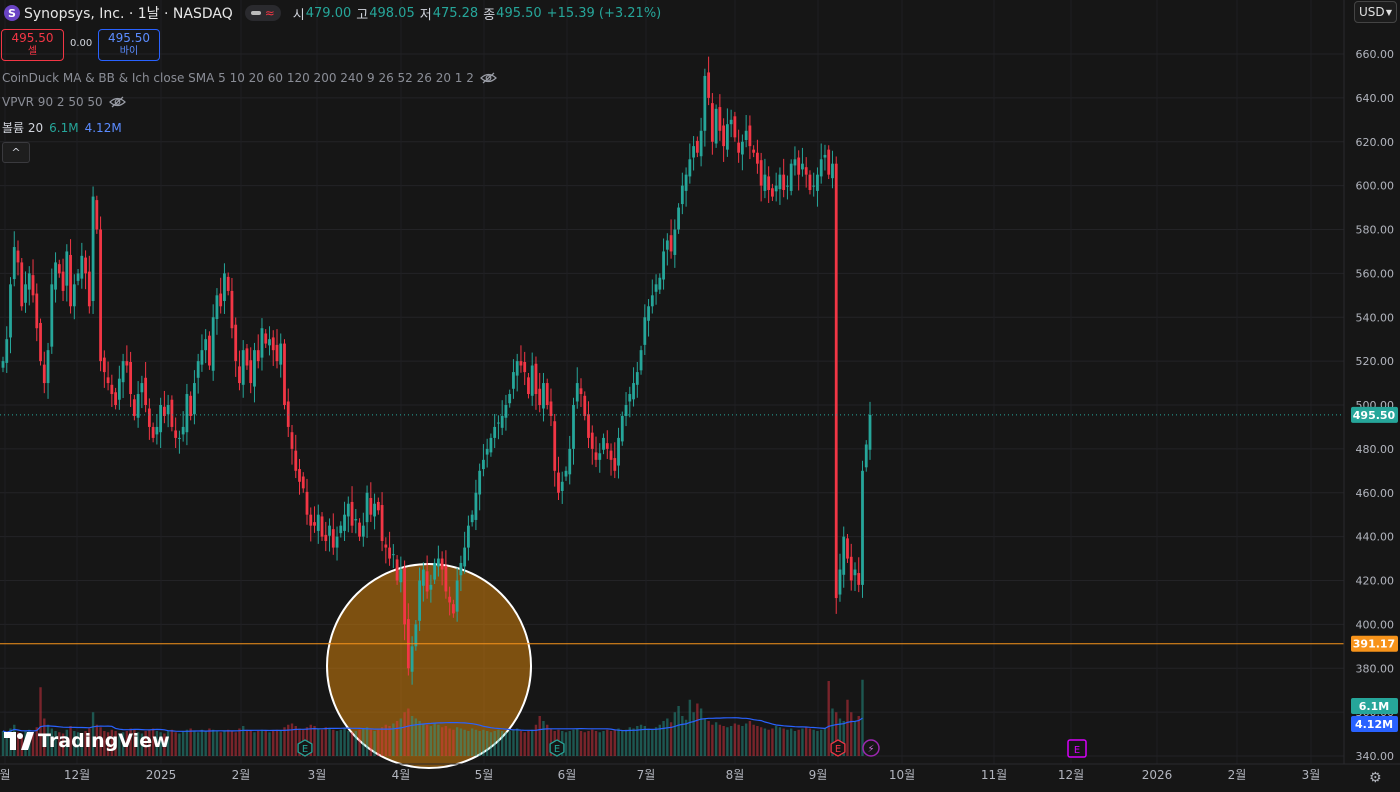  Describe the element at coordinates (1375, 624) in the screenshot. I see `price-tick-label: 400.00` at that location.